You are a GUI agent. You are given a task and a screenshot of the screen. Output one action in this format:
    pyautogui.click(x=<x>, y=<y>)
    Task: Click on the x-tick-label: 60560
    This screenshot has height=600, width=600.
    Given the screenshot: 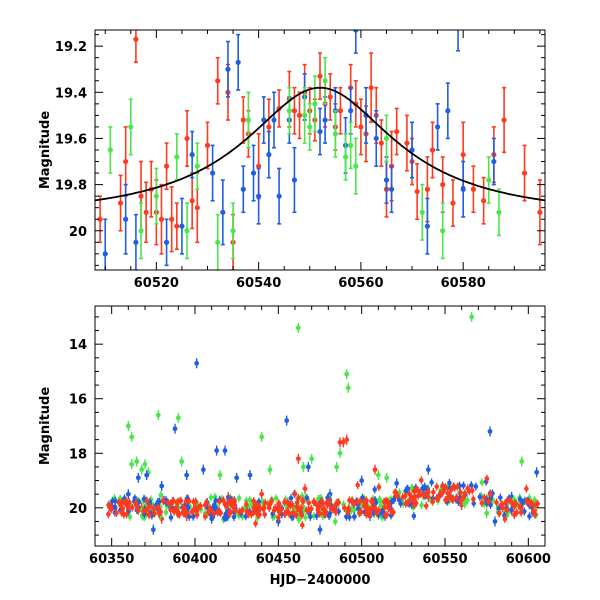 What is the action you would take?
    pyautogui.click(x=360, y=283)
    